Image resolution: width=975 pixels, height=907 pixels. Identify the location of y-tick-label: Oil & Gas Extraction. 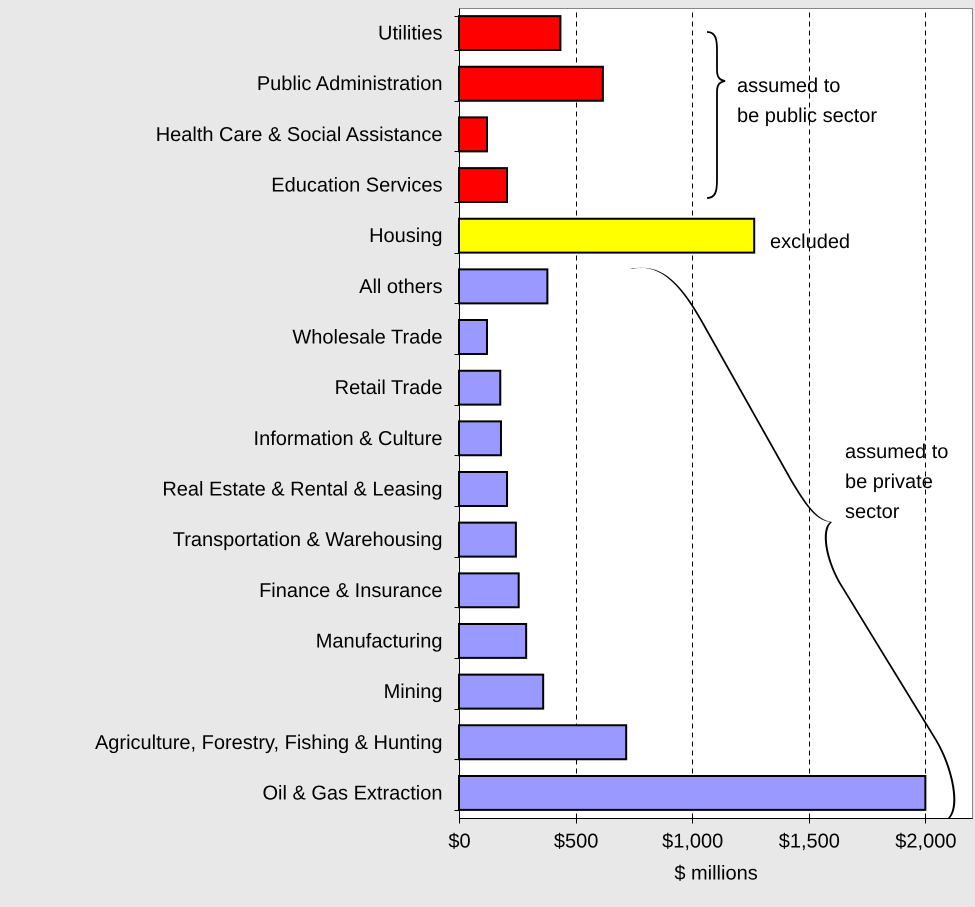
(352, 793).